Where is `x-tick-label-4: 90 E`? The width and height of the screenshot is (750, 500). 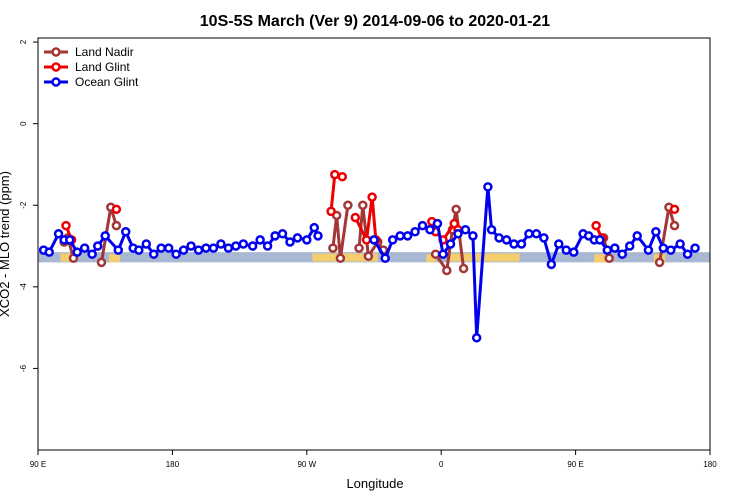
x-tick-label-4: 90 E is located at coordinates (575, 464).